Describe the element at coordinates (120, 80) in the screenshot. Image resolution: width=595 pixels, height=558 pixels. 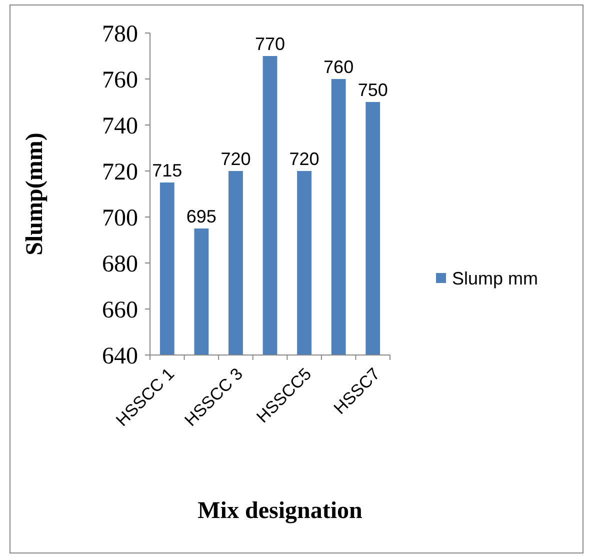
I see `y-tick-label: 760` at that location.